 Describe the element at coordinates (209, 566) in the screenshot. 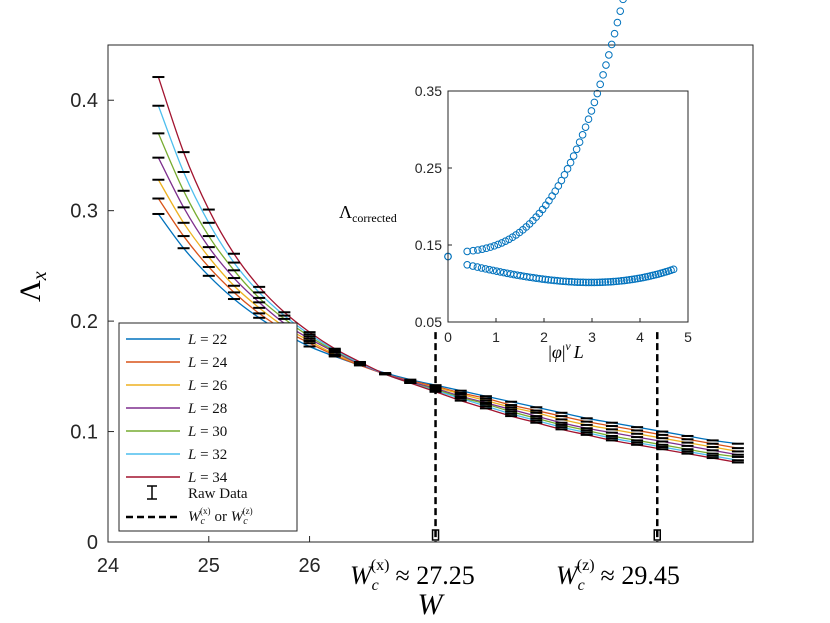

I see `main-x-tick-label: 25` at that location.